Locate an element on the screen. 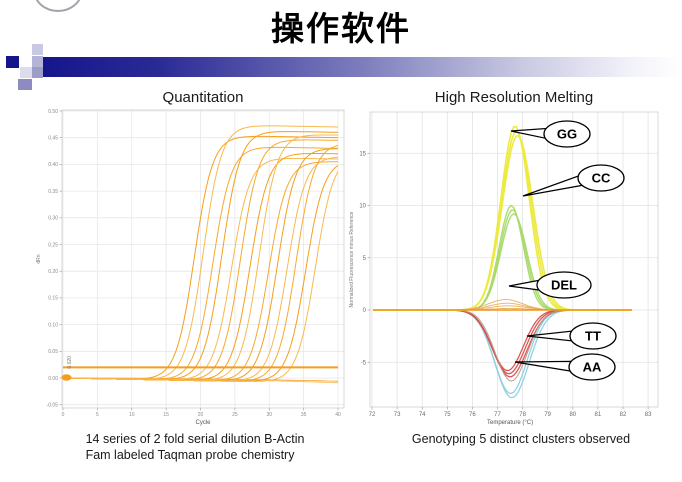  hrm-ylabel: Normalized Fluorescence minus Reference is located at coordinates (352, 259).